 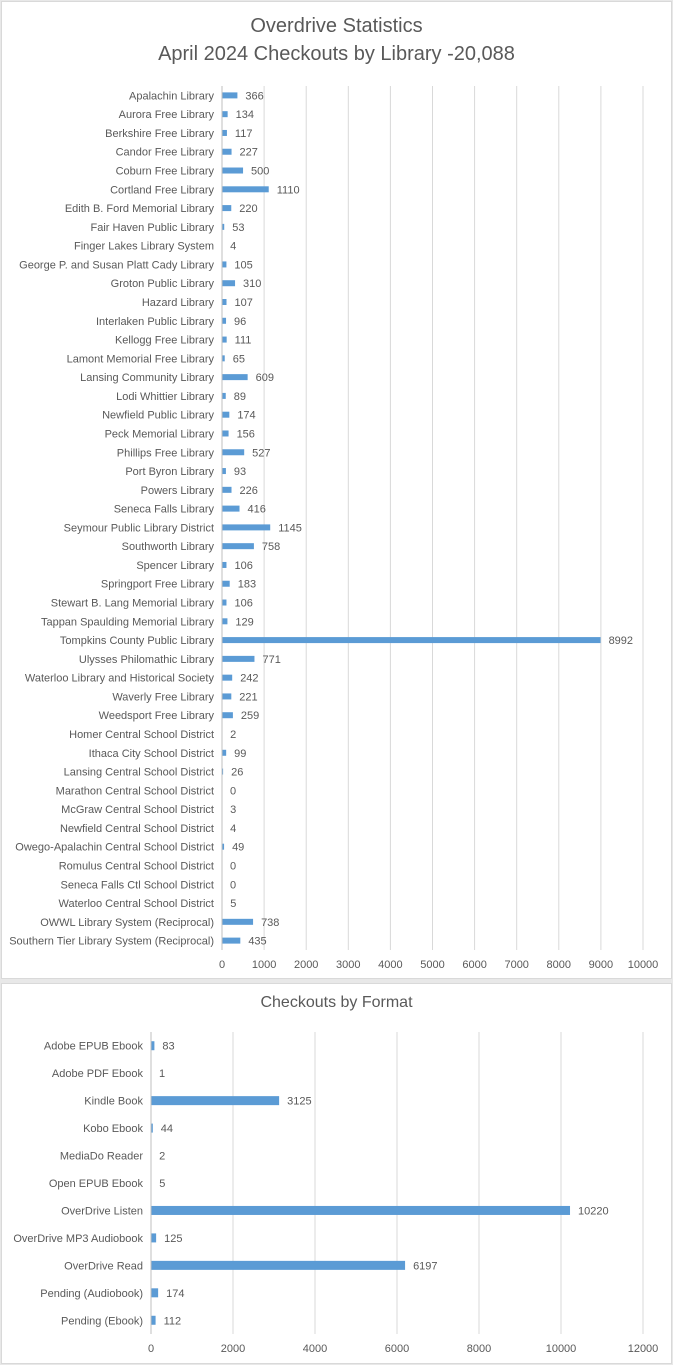 I want to click on category-label: Peck Memorial Library, so click(x=160, y=434).